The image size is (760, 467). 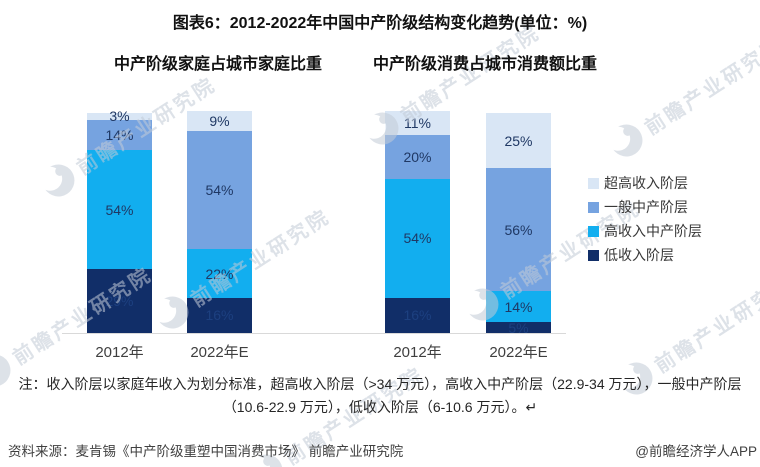 I want to click on source-text: 资料来源：麦肯锡《中产阶级重塑中国消费市场》 前瞻产业研究院, so click(x=206, y=451).